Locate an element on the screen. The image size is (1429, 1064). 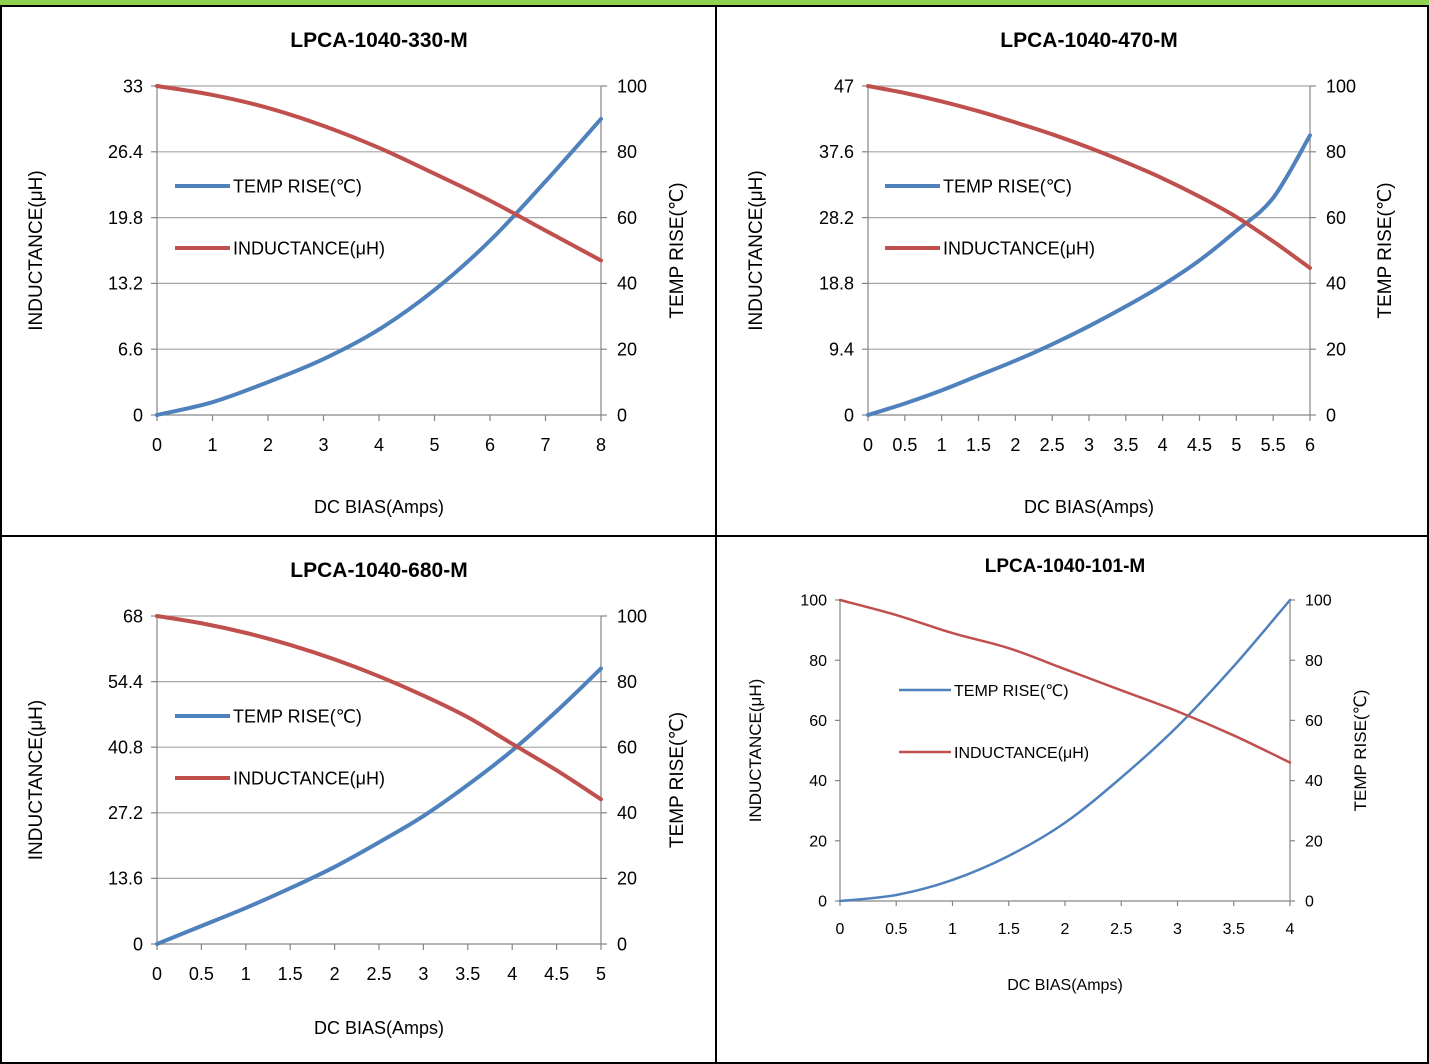
y-tick-label: 28.2 is located at coordinates (836, 218).